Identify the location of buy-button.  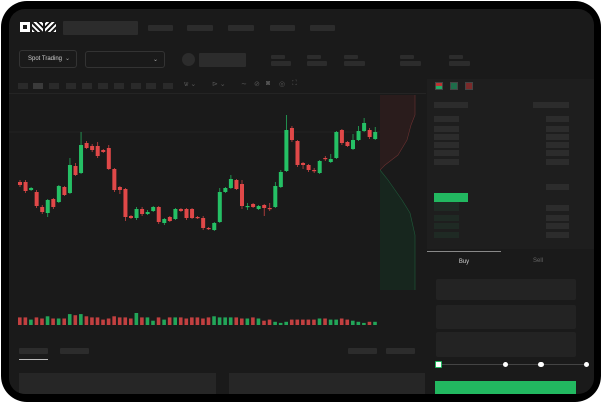
(505, 387).